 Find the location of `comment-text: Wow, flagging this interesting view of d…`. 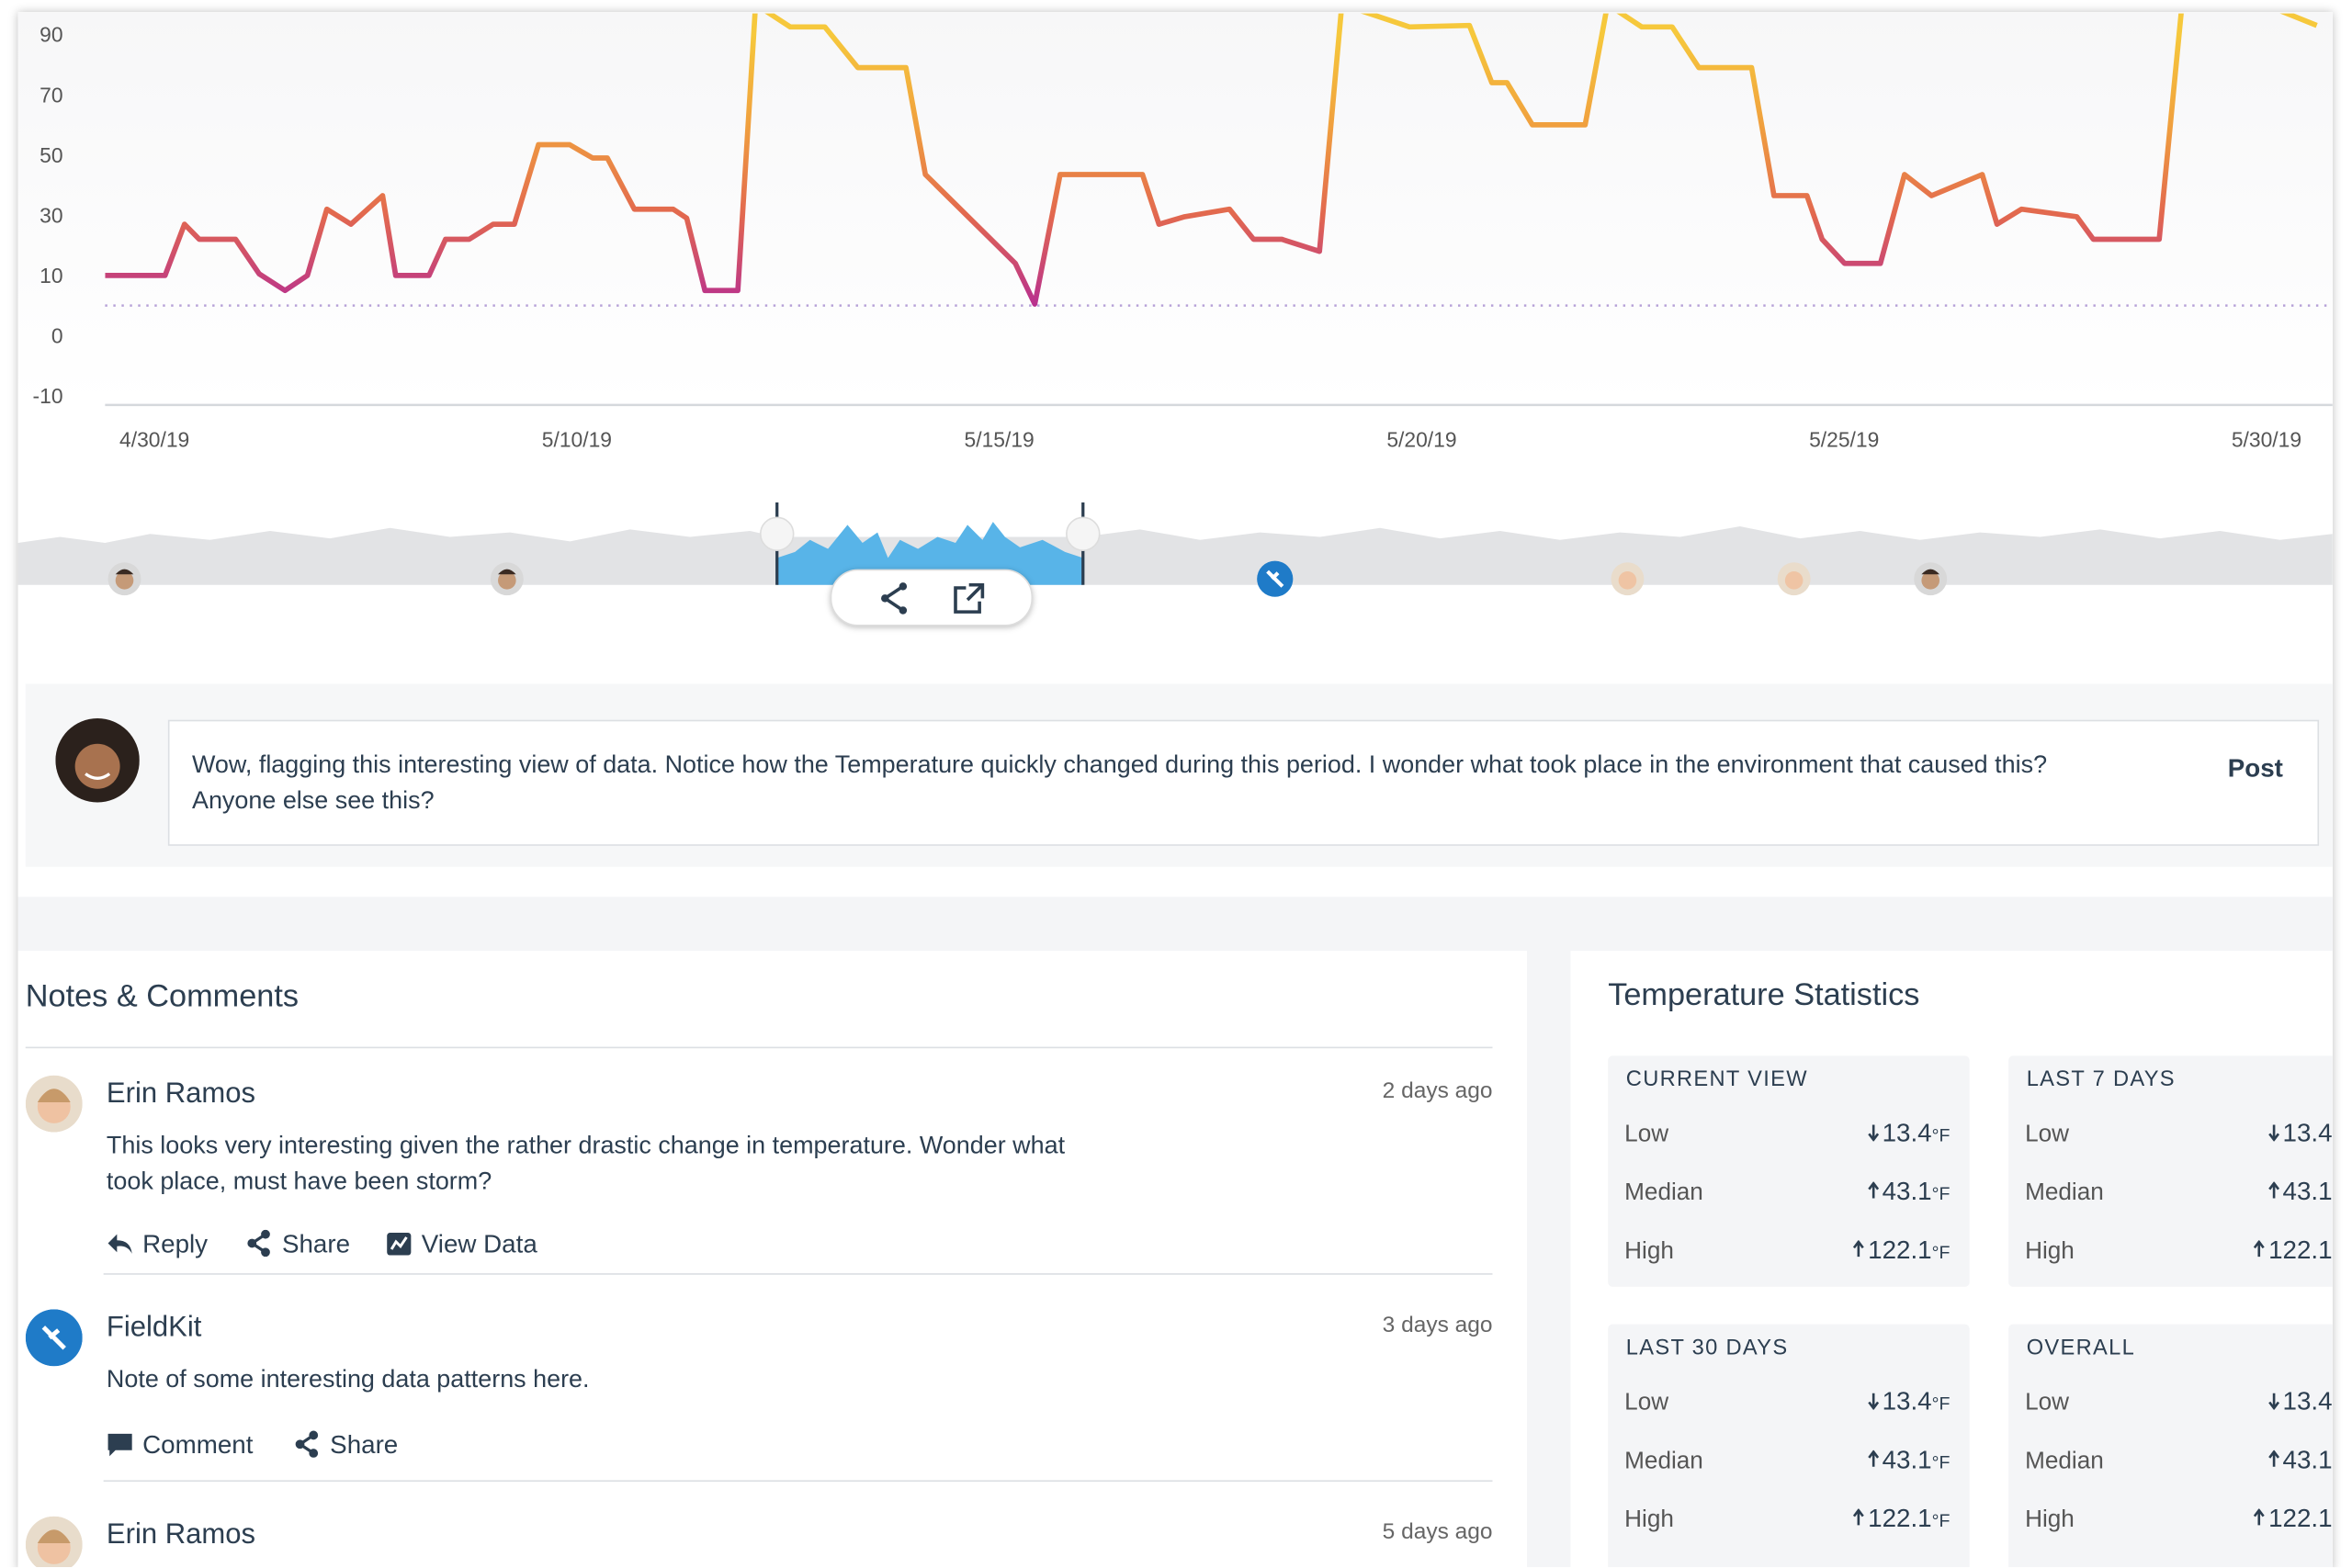

comment-text: Wow, flagging this interesting view of d… is located at coordinates (1119, 783).